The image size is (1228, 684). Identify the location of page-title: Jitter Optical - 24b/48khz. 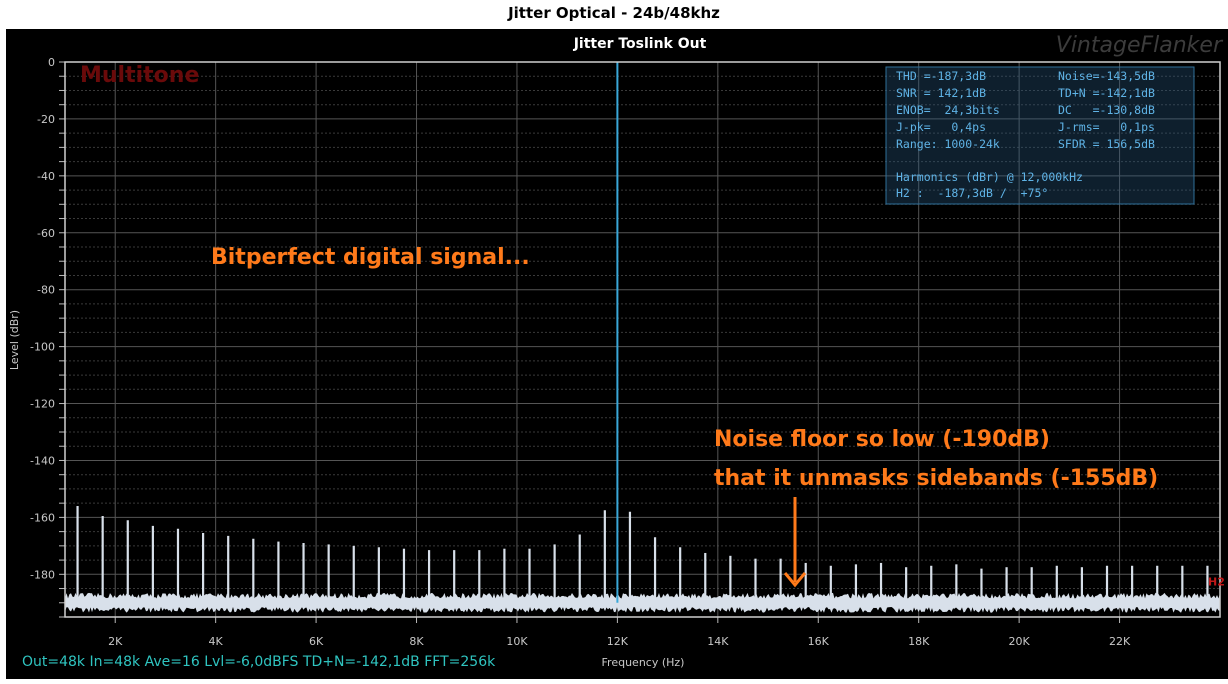
(614, 13).